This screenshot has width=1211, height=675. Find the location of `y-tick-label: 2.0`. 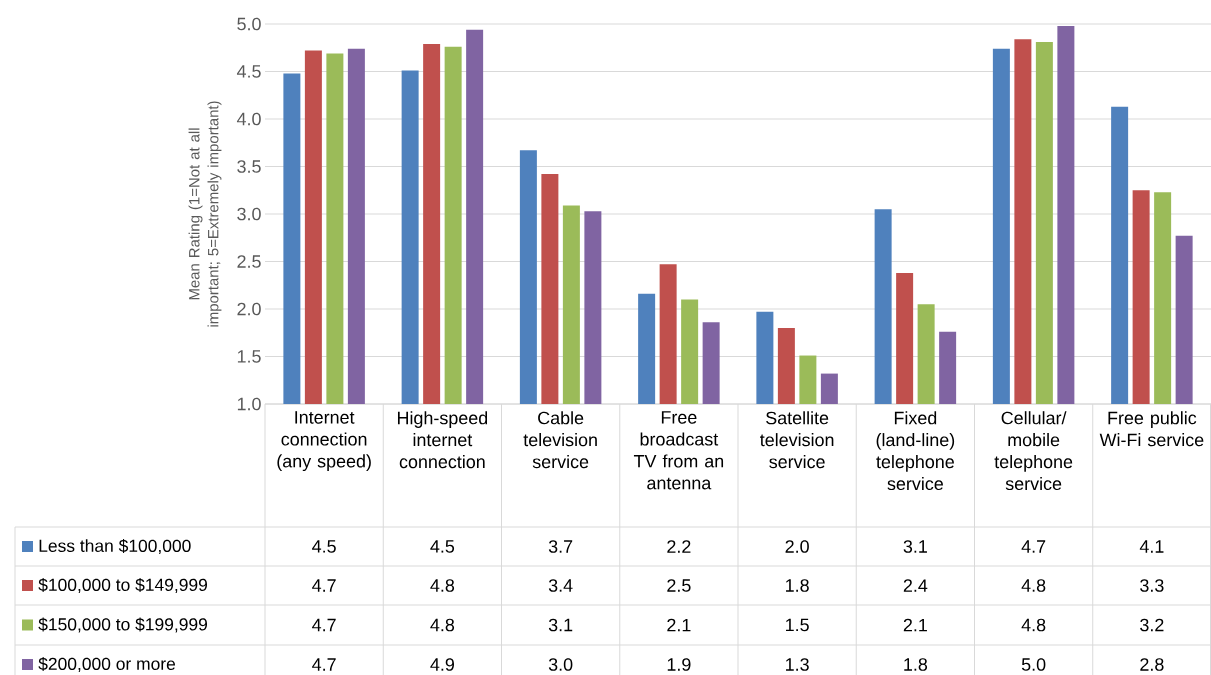

y-tick-label: 2.0 is located at coordinates (249, 309).